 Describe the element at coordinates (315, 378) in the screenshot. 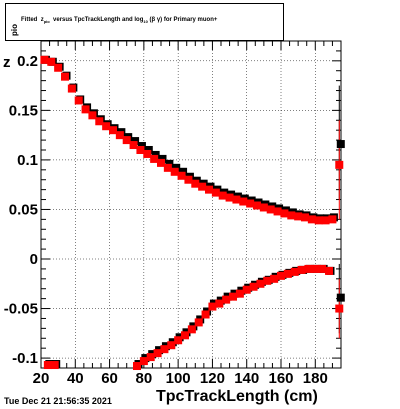

I see `x-tick-label: 180` at that location.